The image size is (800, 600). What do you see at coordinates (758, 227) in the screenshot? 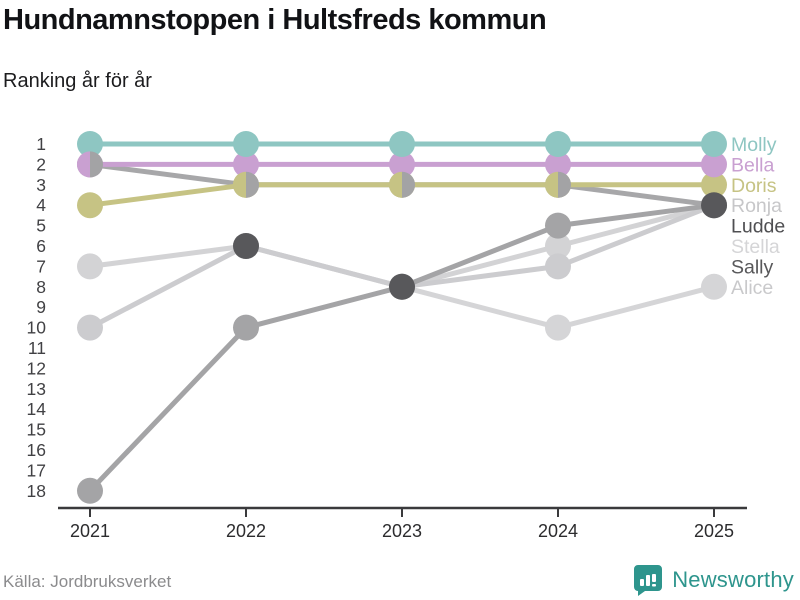
I see `series-label-ludde: Ludde` at bounding box center [758, 227].